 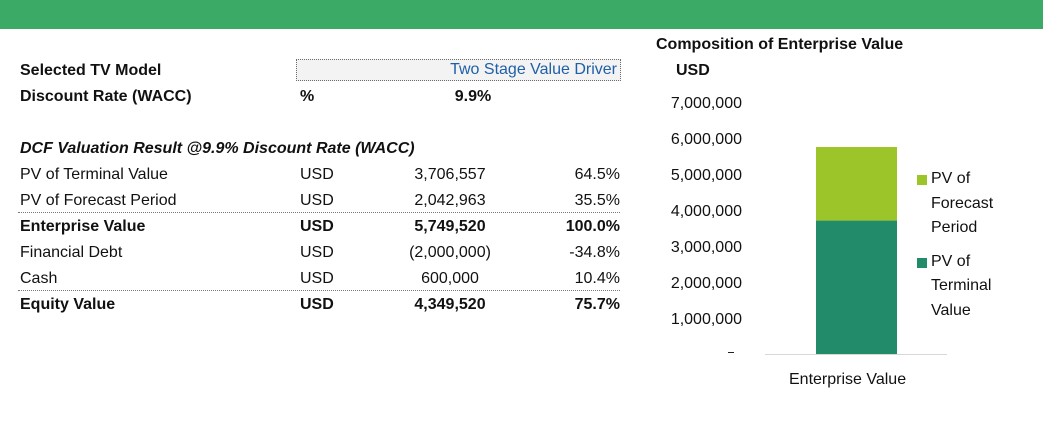 I want to click on row-value: 3,706,557, so click(x=450, y=174).